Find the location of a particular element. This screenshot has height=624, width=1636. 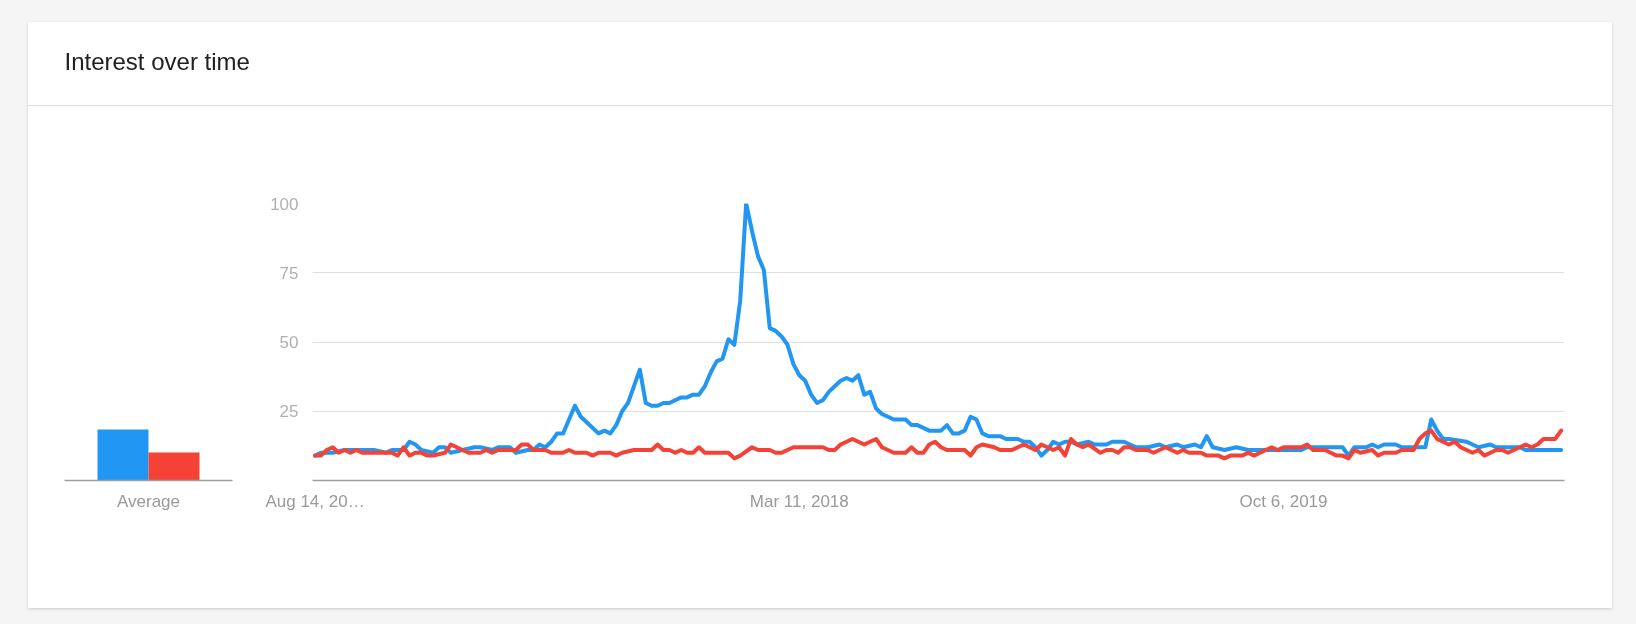

x-tick-label: Oct 6, 2019 is located at coordinates (1283, 501).